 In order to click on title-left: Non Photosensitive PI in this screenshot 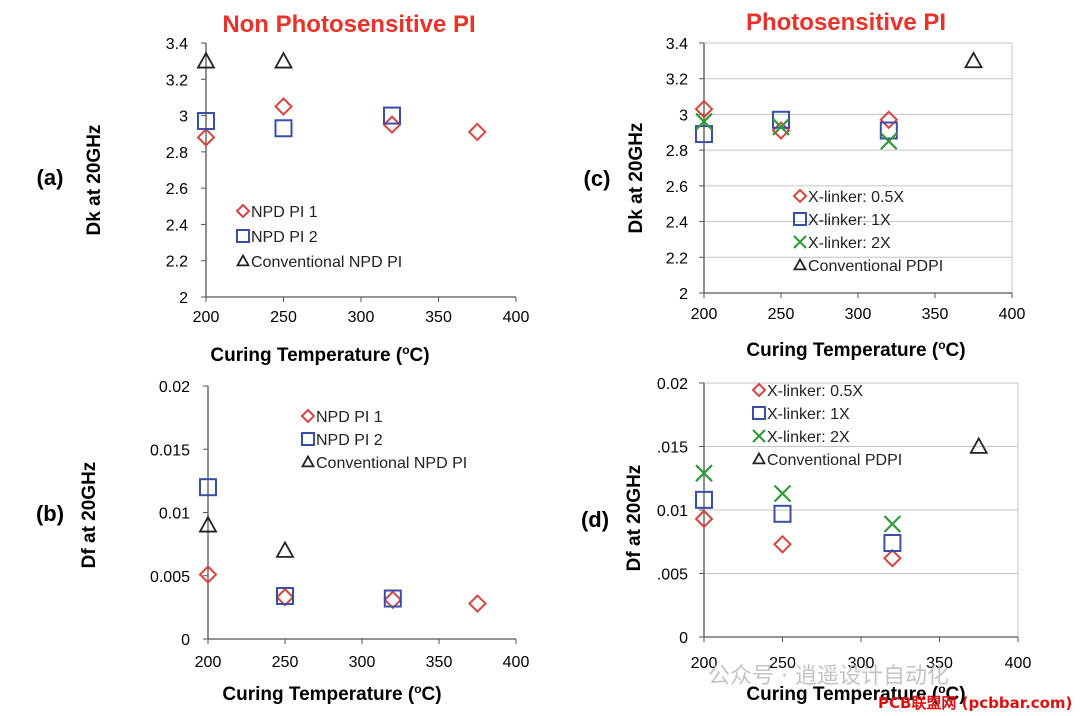, I will do `click(348, 24)`.